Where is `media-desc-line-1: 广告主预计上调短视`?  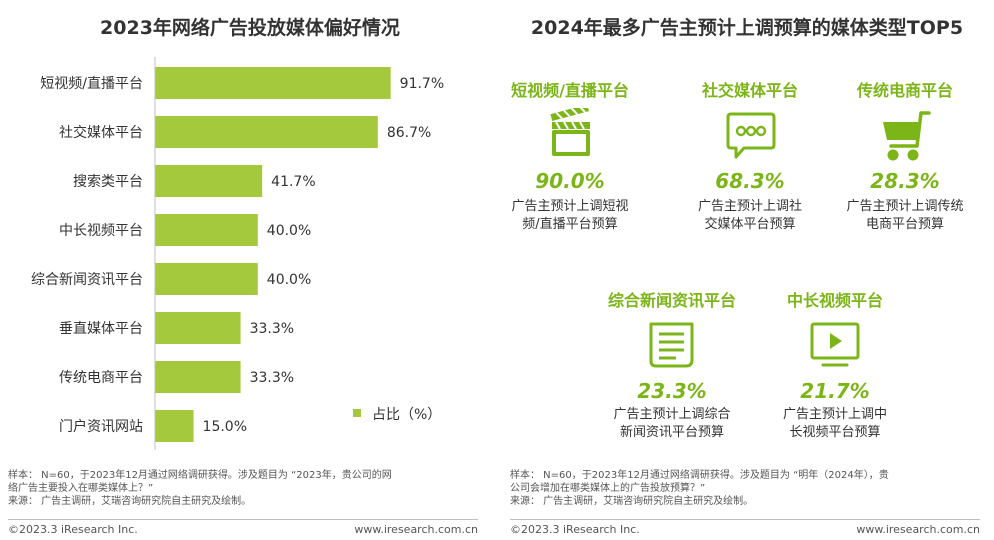
media-desc-line-1: 广告主预计上调短视 is located at coordinates (570, 206).